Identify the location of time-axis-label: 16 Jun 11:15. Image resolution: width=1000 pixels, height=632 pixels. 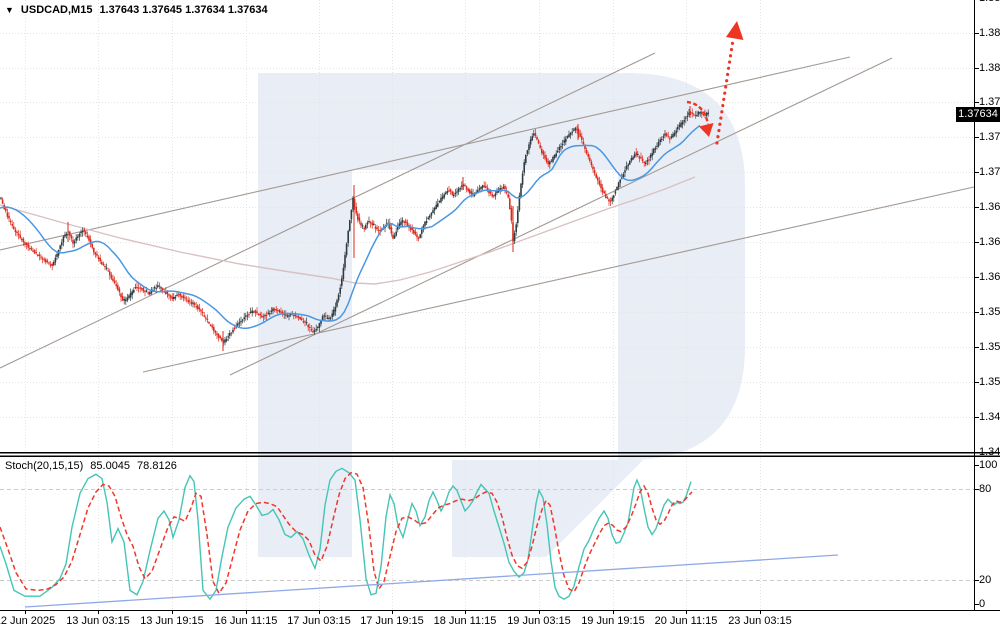
(246, 621).